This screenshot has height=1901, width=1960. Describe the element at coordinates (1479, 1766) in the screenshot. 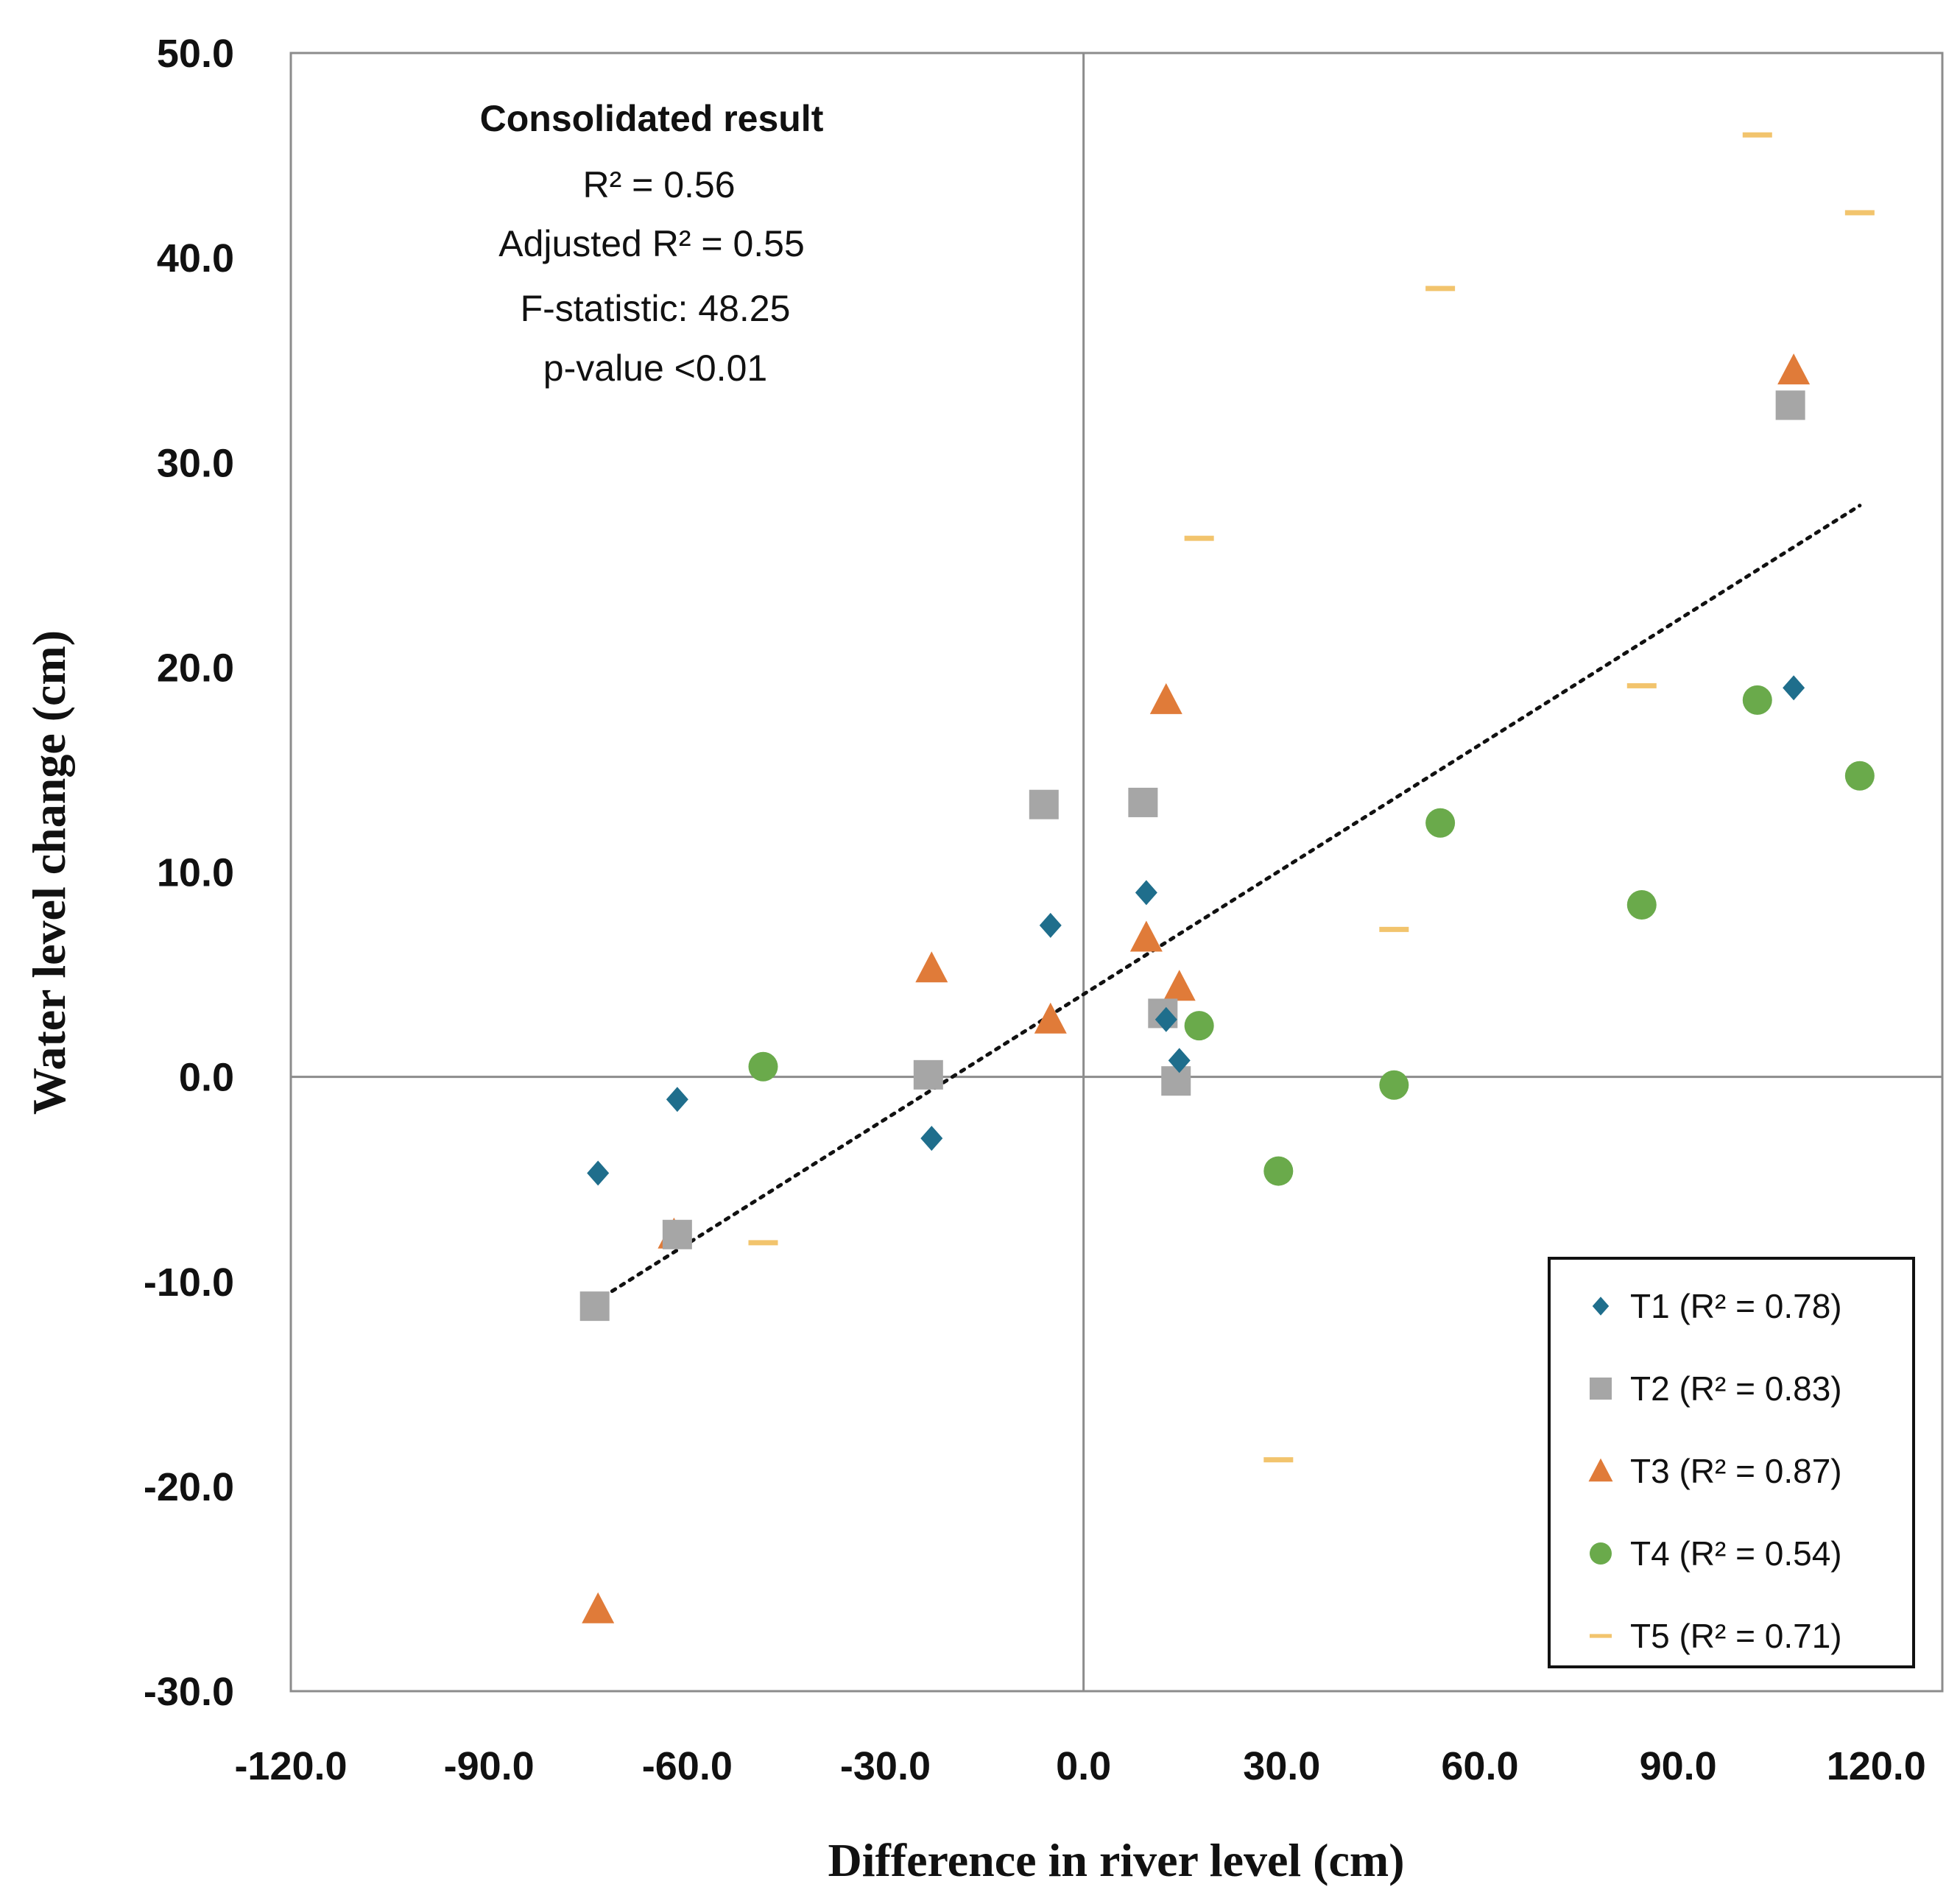

I see `x-tick-label: 60.0` at that location.